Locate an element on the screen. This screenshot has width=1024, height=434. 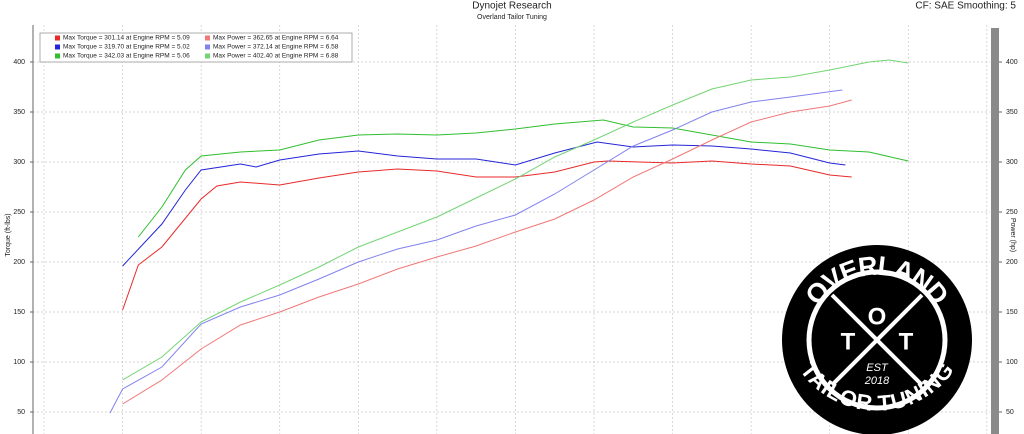
y2-tick-label: 150 is located at coordinates (1012, 312).